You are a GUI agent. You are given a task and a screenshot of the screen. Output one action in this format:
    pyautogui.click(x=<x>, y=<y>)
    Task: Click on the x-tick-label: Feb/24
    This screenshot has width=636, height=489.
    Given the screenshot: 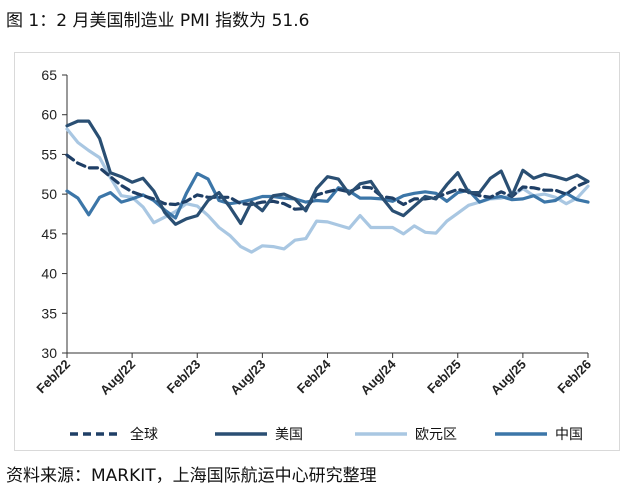 What is the action you would take?
    pyautogui.click(x=314, y=376)
    